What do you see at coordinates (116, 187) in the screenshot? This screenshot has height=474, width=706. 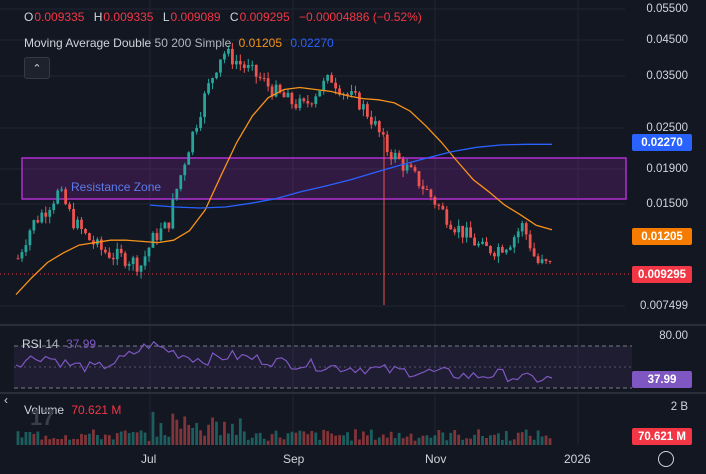 I see `resistance-zone-label: Resistance Zone` at bounding box center [116, 187].